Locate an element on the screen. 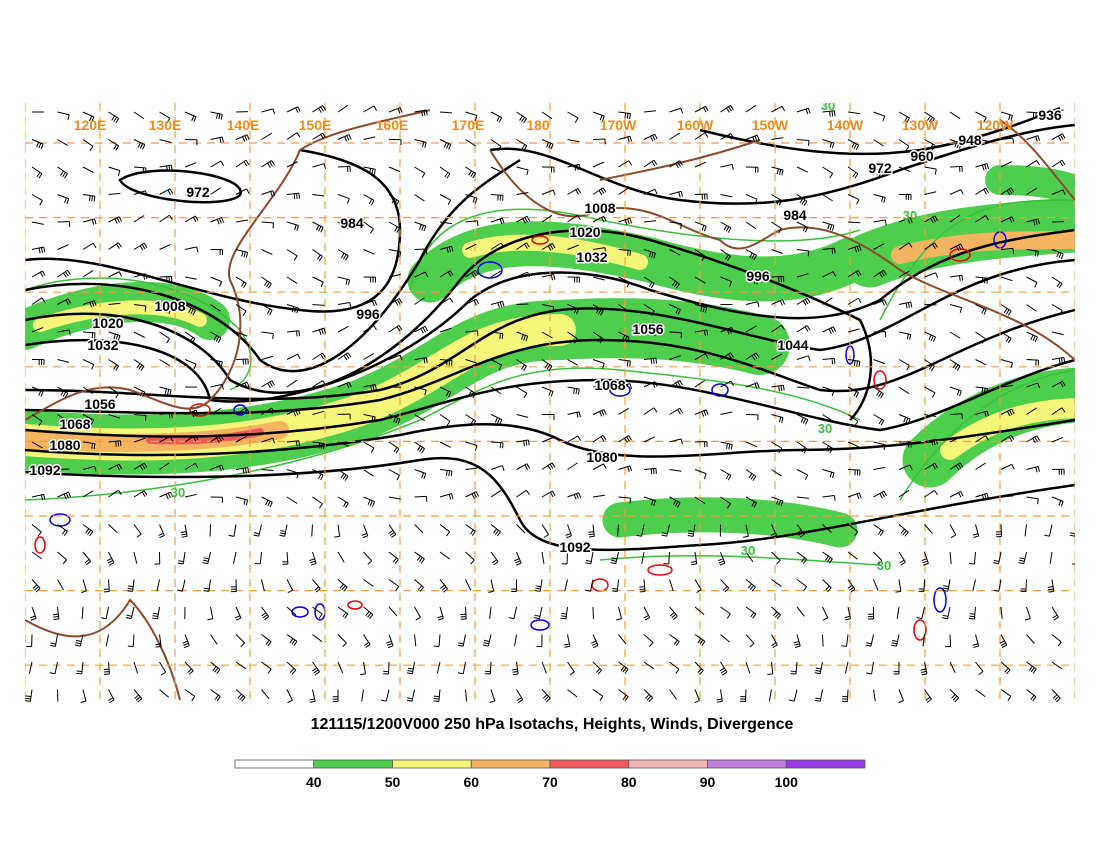 The width and height of the screenshot is (1100, 855). colorbar-tick-label: 40 is located at coordinates (314, 782).